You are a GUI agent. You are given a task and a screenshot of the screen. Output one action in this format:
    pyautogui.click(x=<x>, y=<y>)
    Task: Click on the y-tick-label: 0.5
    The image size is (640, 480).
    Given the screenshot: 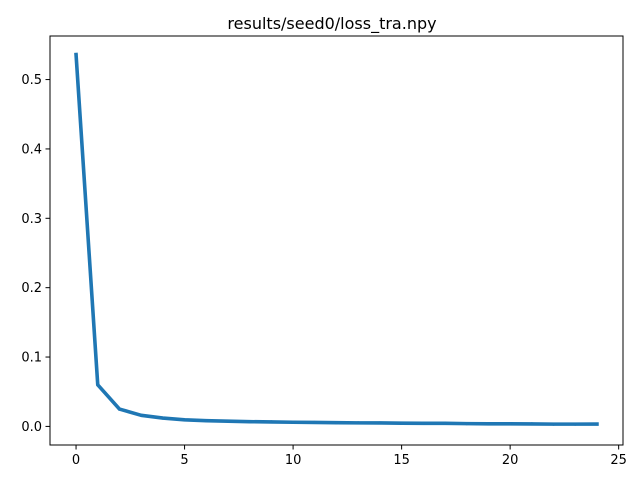 What is the action you would take?
    pyautogui.click(x=31, y=80)
    